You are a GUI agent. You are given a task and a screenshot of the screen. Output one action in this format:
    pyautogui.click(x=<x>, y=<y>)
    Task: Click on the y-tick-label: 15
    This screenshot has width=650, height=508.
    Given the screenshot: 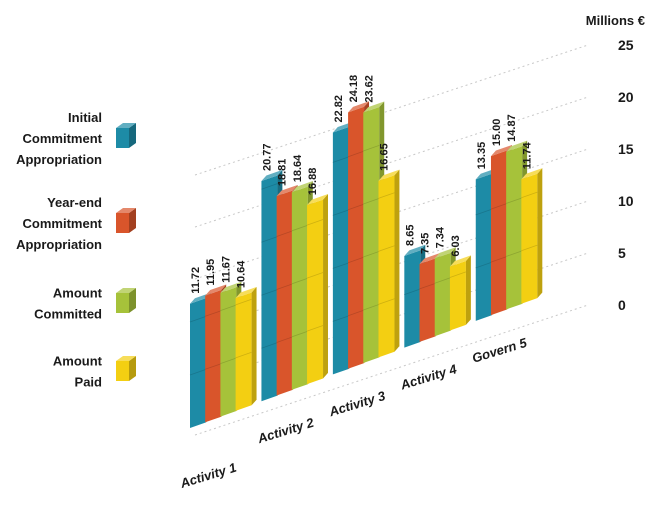 What is the action you would take?
    pyautogui.click(x=626, y=149)
    